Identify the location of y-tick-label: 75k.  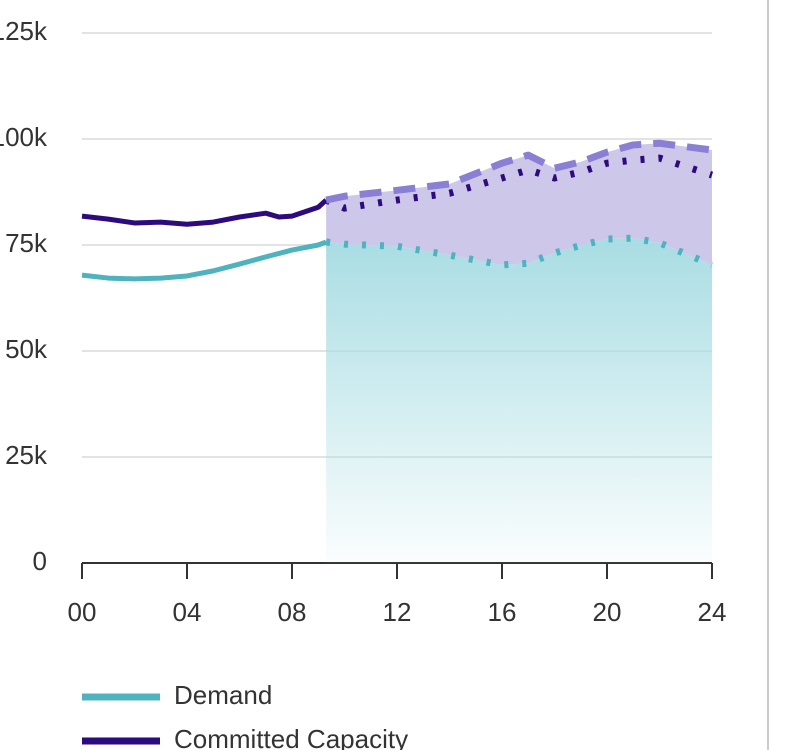
(26, 243).